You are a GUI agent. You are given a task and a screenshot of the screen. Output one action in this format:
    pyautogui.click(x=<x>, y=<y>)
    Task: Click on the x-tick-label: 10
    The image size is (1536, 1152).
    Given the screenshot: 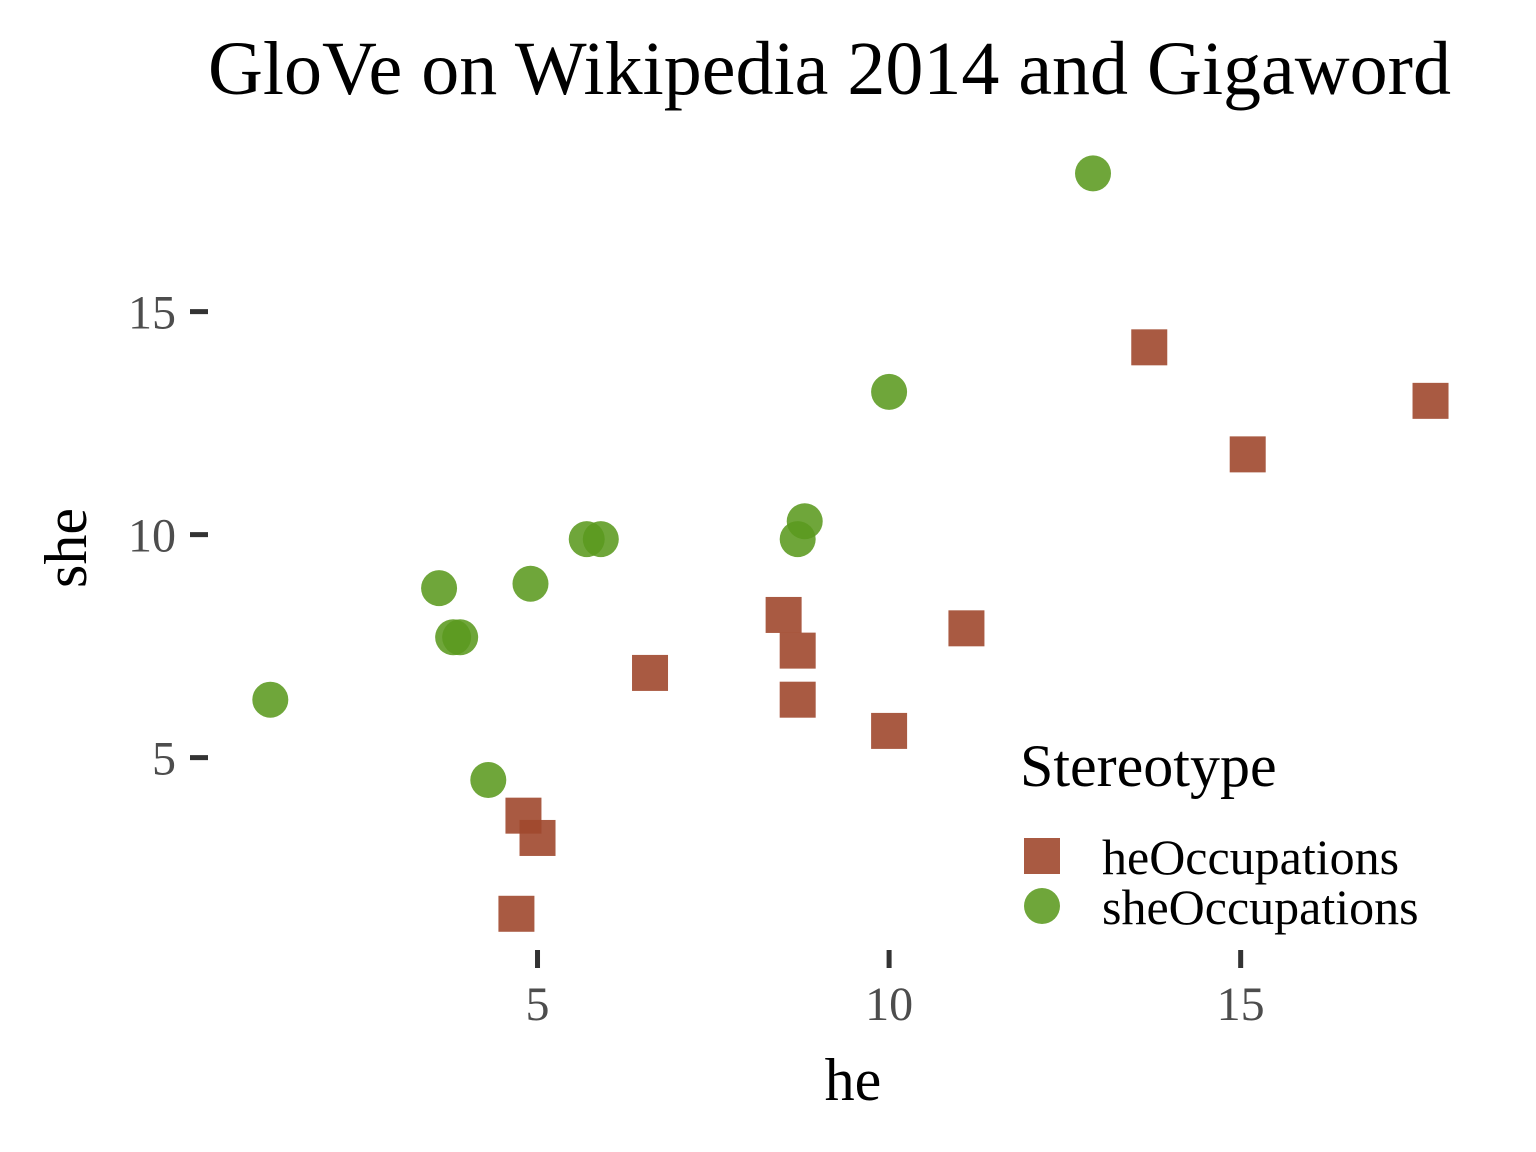 What is the action you would take?
    pyautogui.click(x=889, y=1004)
    